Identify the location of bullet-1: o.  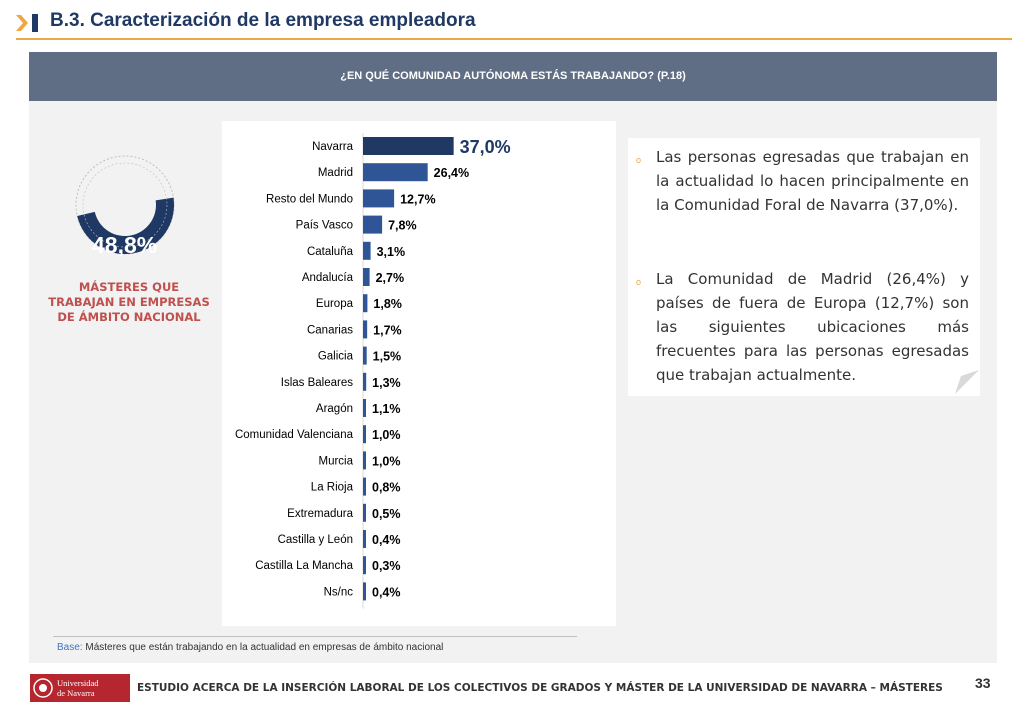
(639, 160).